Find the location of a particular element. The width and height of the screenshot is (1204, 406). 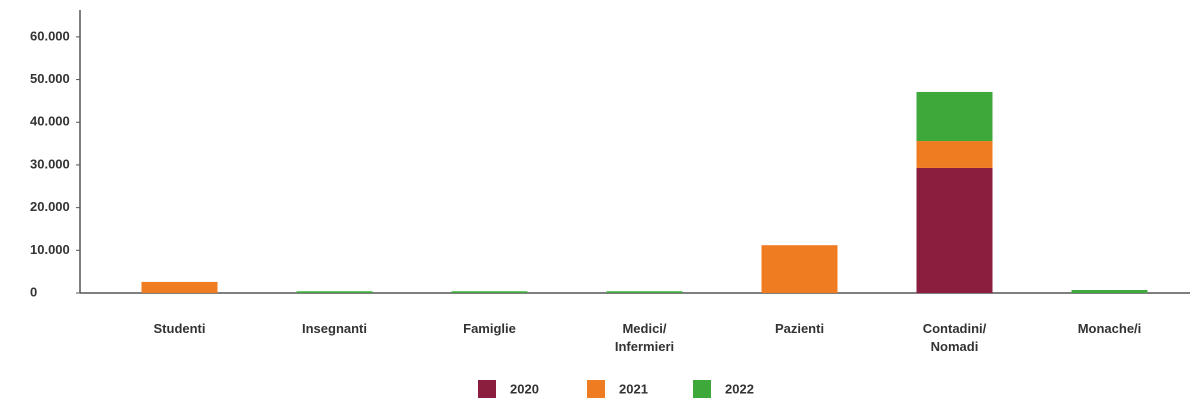

x-tick-label: Insegnanti is located at coordinates (334, 328).